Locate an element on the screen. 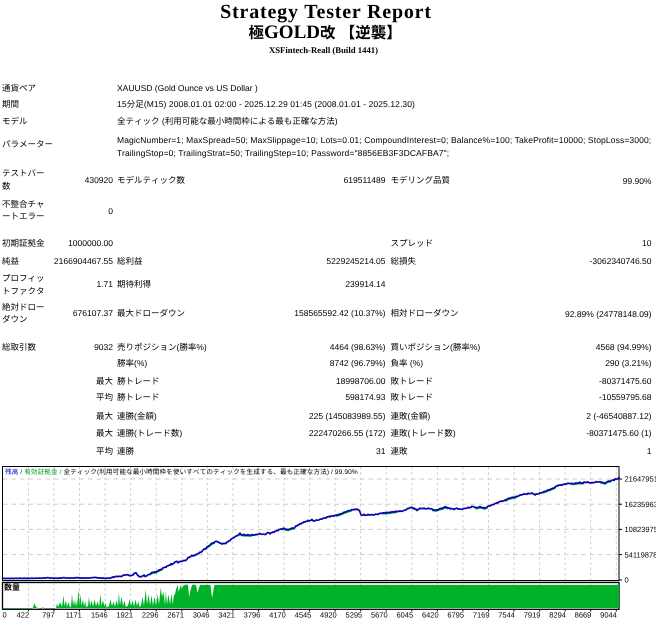  svg-text: 1623596362 is located at coordinates (640, 504).